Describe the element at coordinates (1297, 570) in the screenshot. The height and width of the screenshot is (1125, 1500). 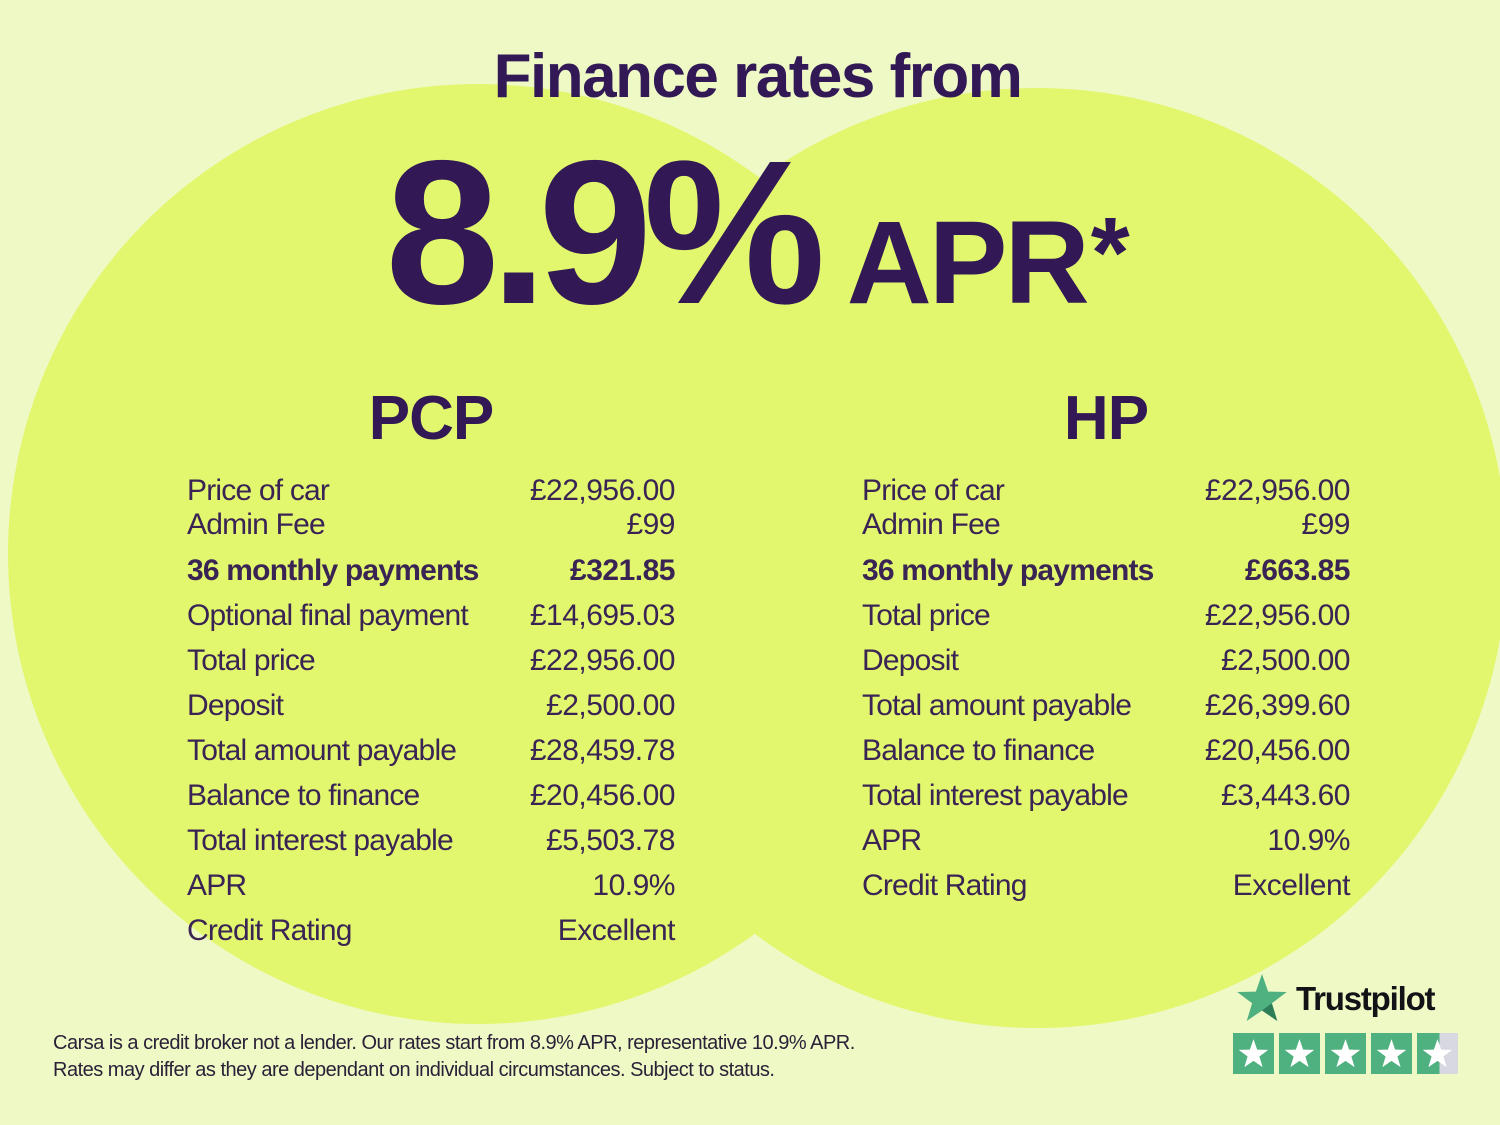
I see `row-value: £663.85` at that location.